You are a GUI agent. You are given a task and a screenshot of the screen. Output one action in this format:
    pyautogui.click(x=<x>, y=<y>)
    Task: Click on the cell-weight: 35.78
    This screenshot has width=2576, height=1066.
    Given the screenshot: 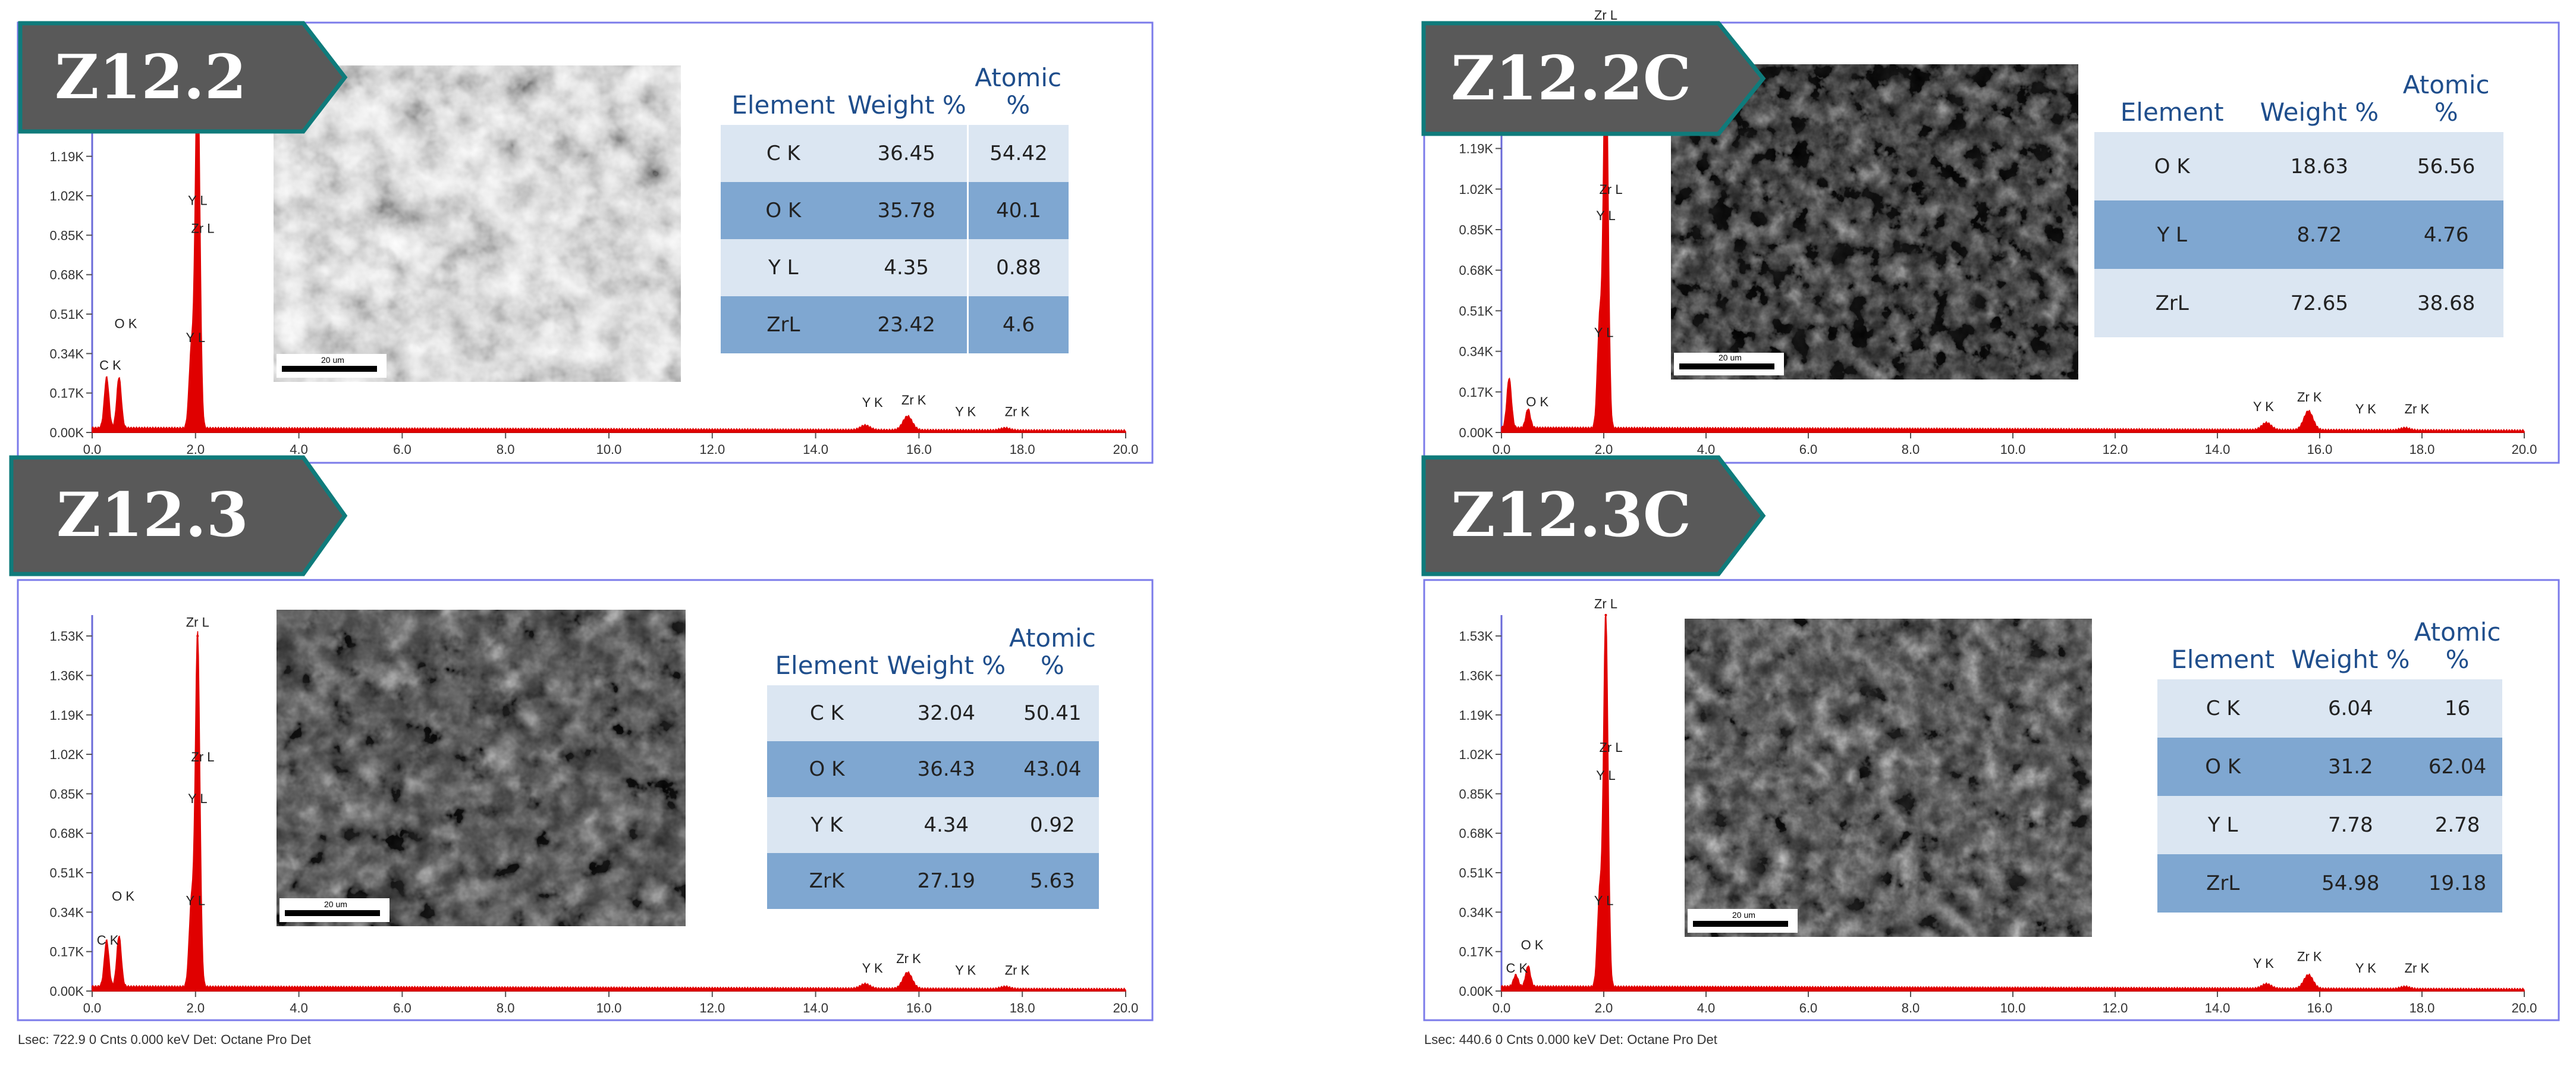 What is the action you would take?
    pyautogui.click(x=907, y=210)
    